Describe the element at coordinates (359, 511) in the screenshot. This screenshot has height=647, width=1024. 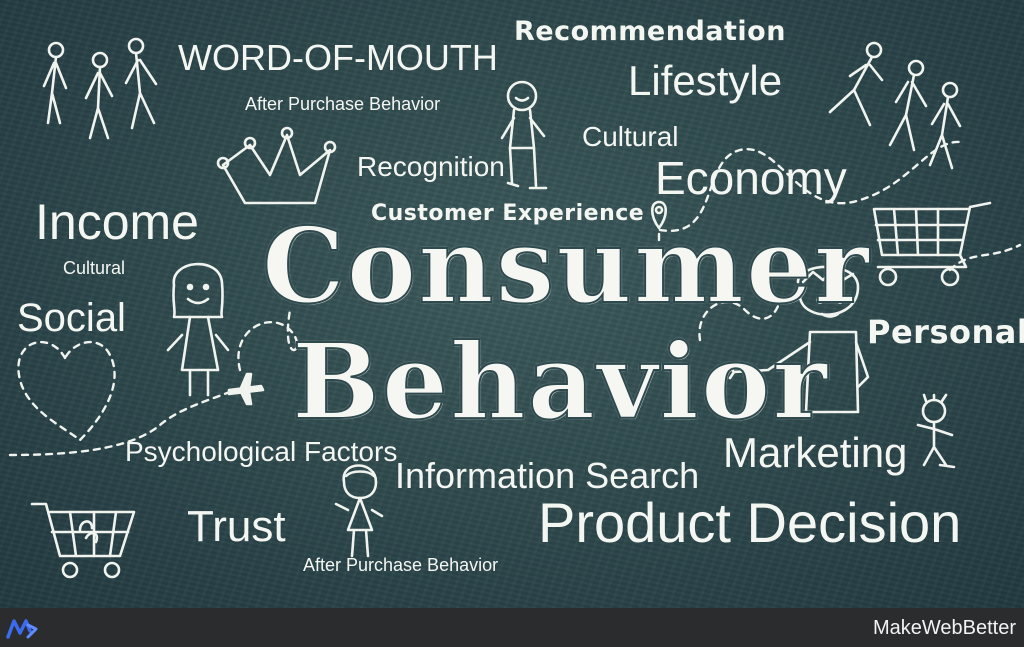
I see `girl-small-icon` at that location.